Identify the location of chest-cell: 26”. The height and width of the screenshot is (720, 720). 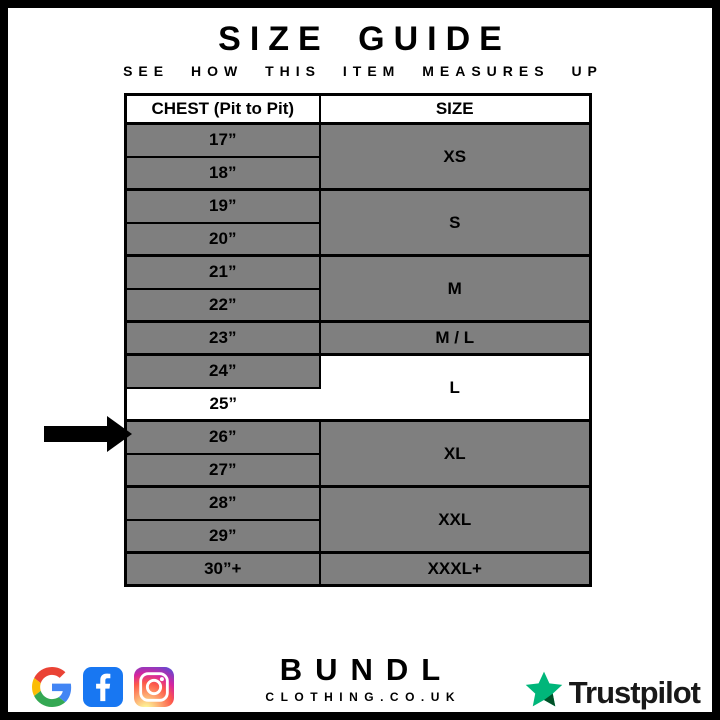
(223, 436).